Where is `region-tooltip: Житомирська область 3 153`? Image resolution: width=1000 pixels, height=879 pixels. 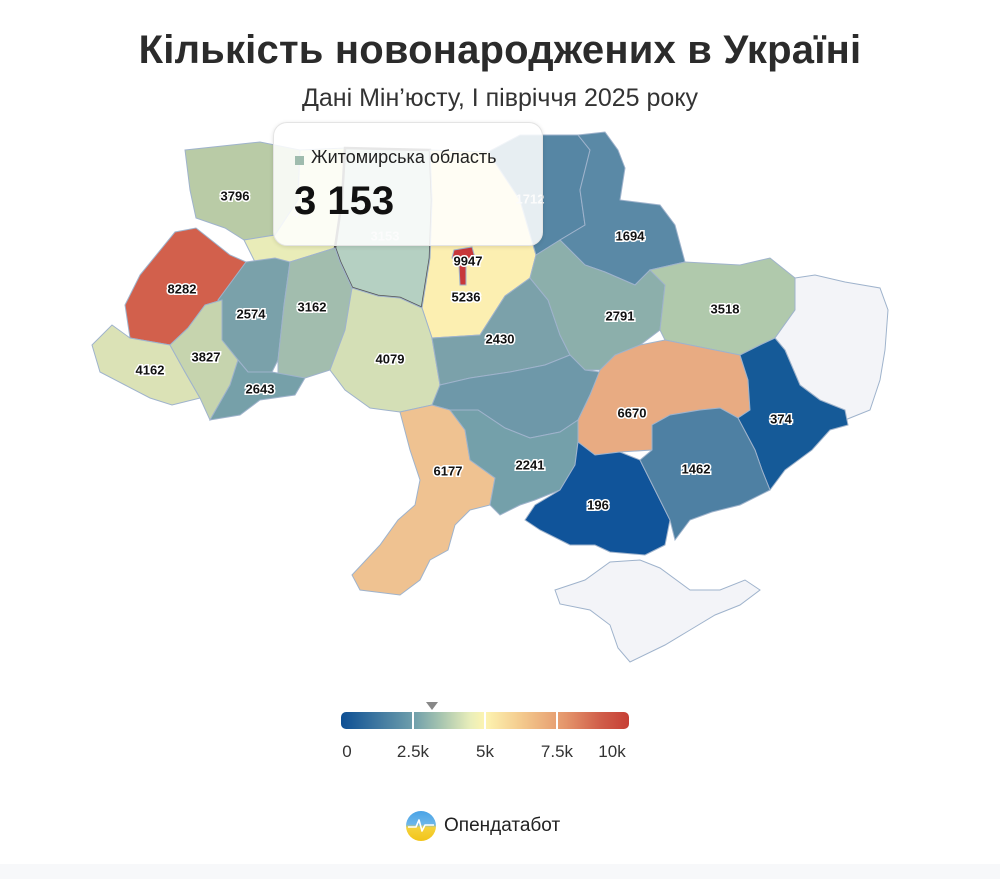 region-tooltip: Житомирська область 3 153 is located at coordinates (408, 184).